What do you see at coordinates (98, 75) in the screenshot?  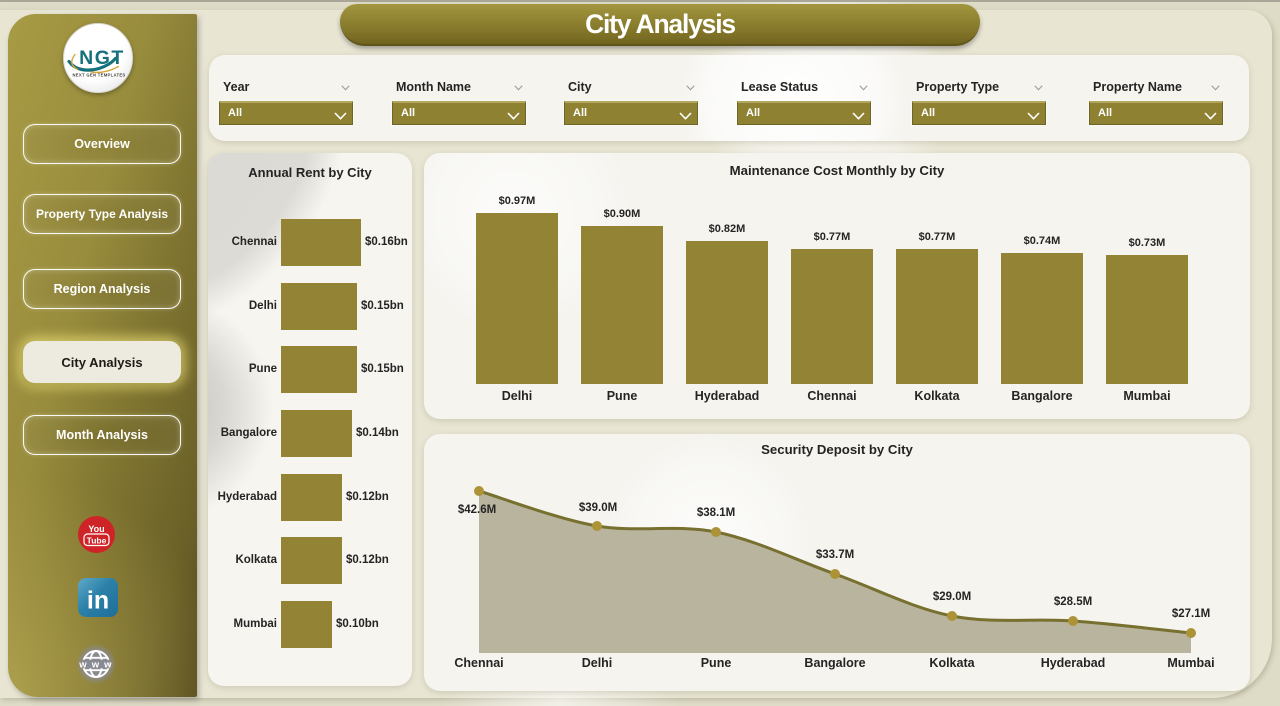 I see `svg-text: NEXT GEN TEMPLATES` at bounding box center [98, 75].